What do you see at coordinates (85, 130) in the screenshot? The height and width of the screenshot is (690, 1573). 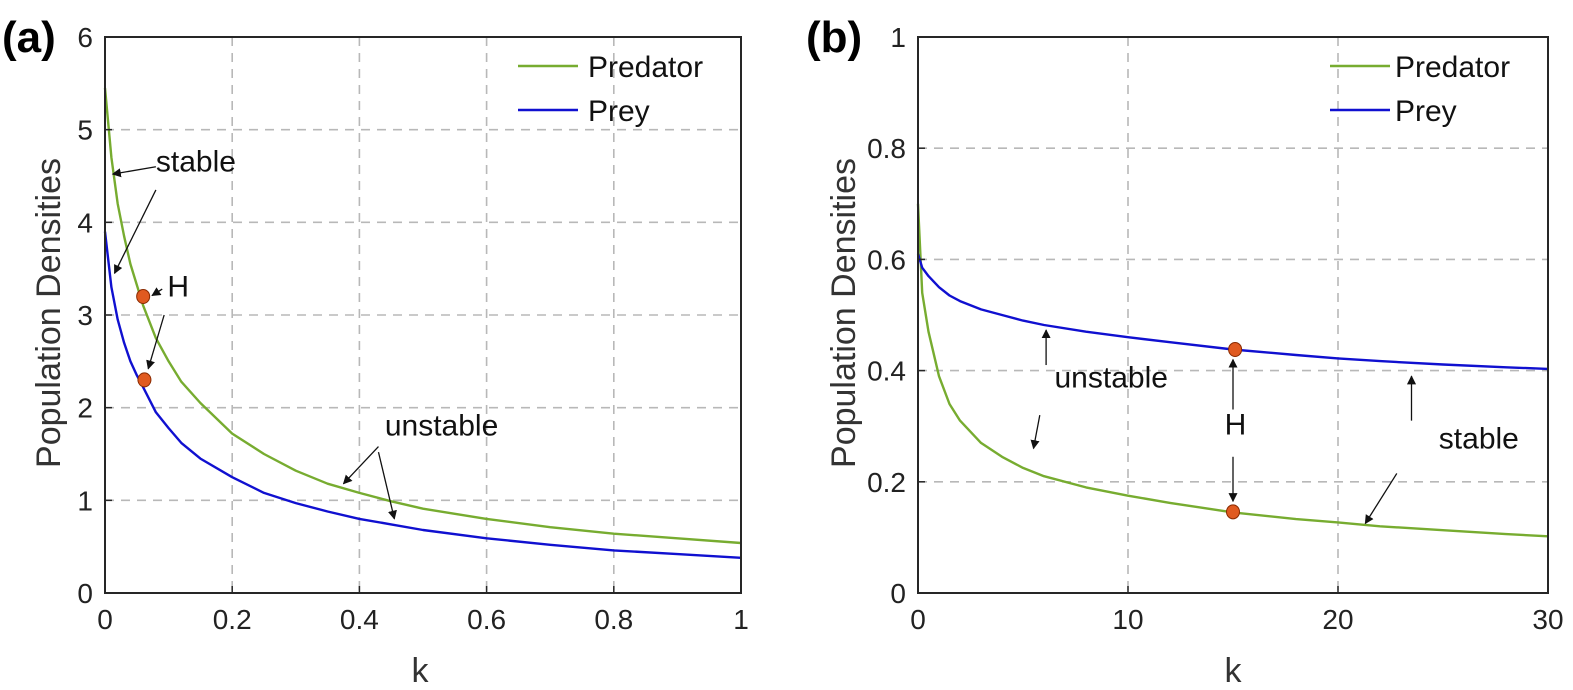 I see `y-tick-label: 5` at bounding box center [85, 130].